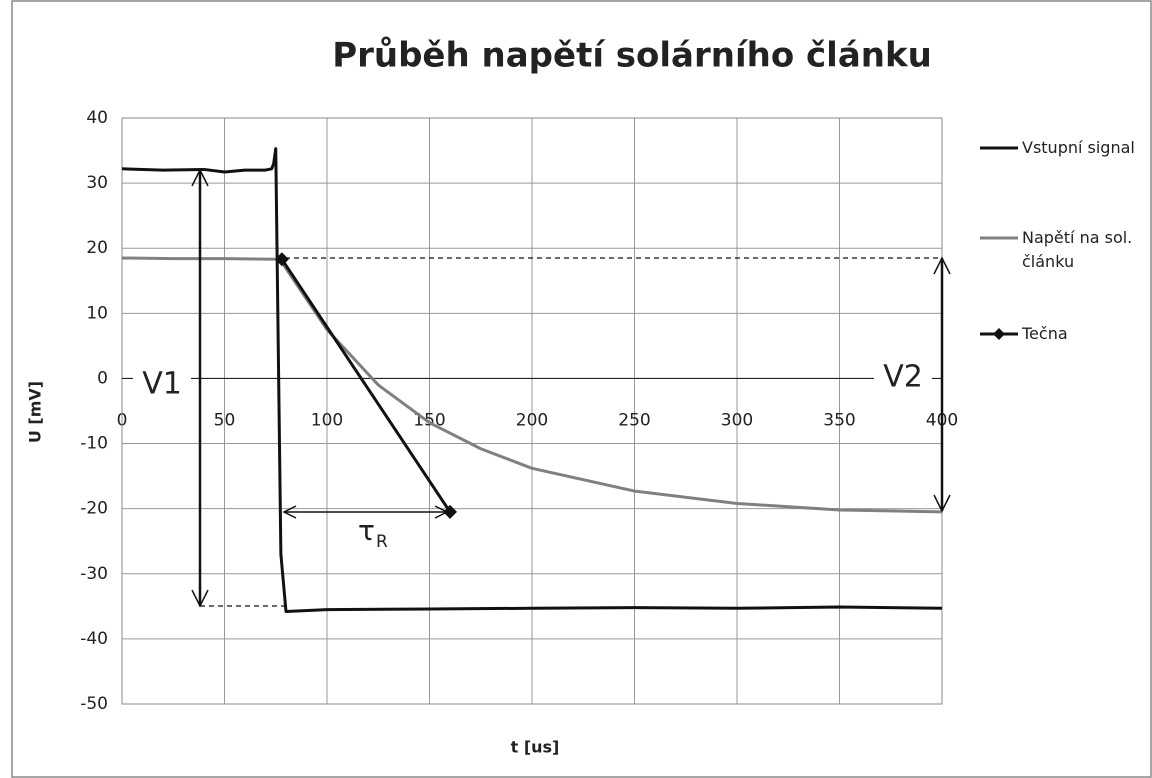 The width and height of the screenshot is (1152, 778). What do you see at coordinates (366, 530) in the screenshot?
I see `tangent-label: τ` at bounding box center [366, 530].